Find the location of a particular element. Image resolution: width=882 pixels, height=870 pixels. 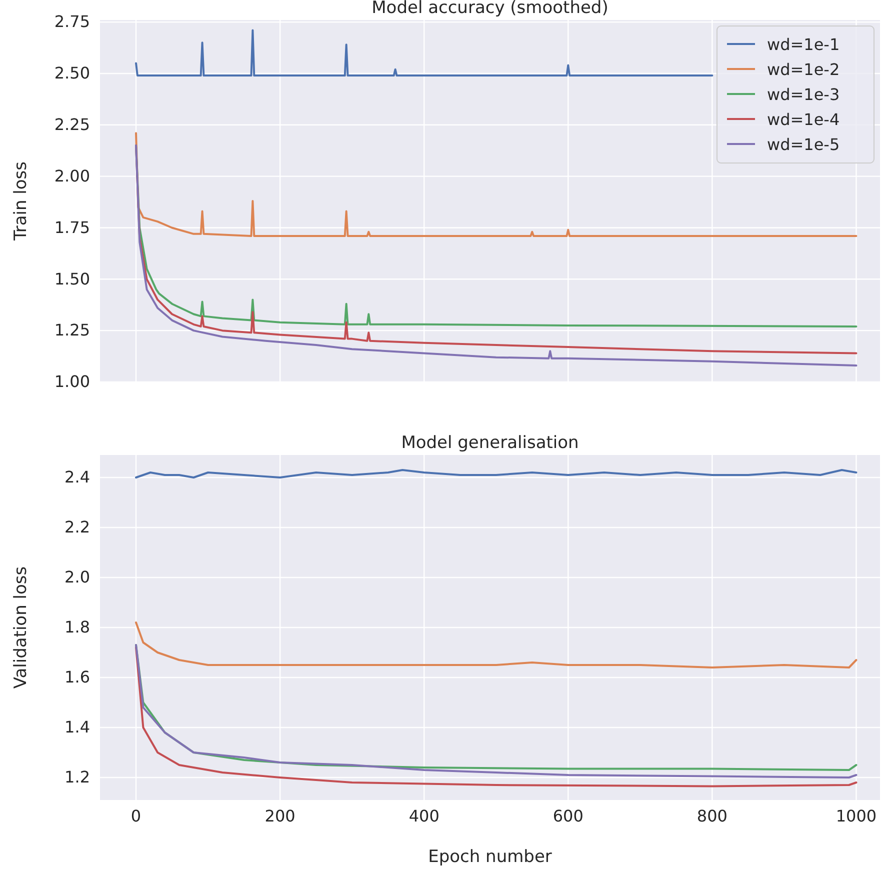

legend-label: wd=1e-3 is located at coordinates (803, 94).